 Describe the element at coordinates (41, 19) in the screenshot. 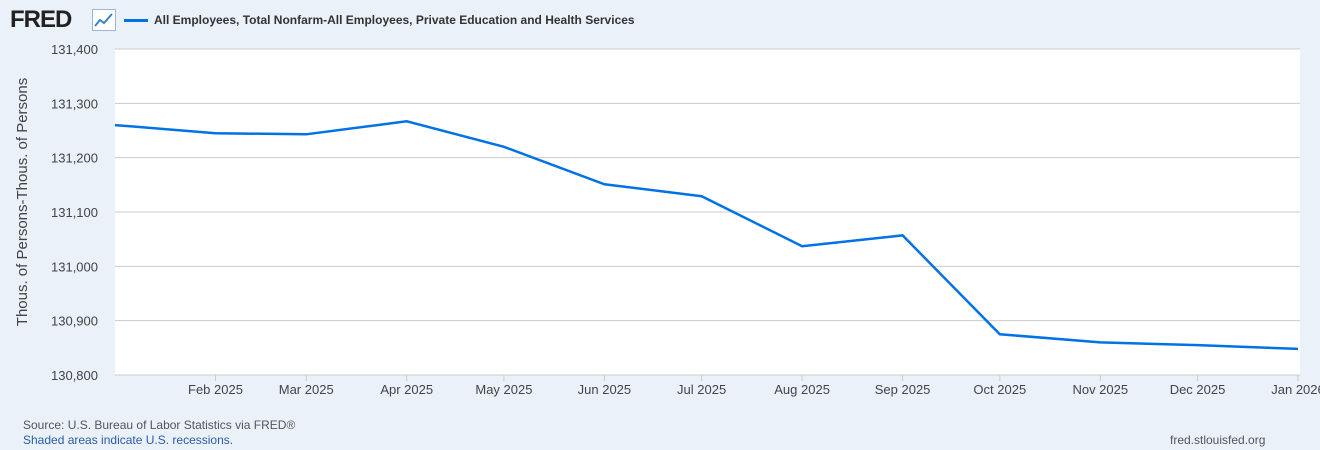

I see `fred-logo: FRED` at that location.